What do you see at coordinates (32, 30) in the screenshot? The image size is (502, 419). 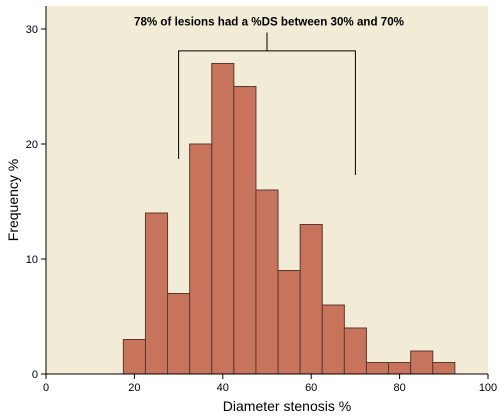 I see `y-tick-label-30: 30` at bounding box center [32, 30].